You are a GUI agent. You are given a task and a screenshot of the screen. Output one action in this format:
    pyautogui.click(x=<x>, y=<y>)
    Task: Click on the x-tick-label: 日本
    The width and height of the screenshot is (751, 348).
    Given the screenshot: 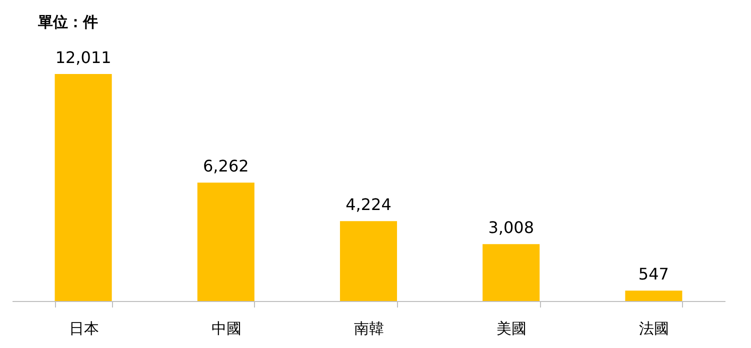 What is the action you would take?
    pyautogui.click(x=83, y=329)
    